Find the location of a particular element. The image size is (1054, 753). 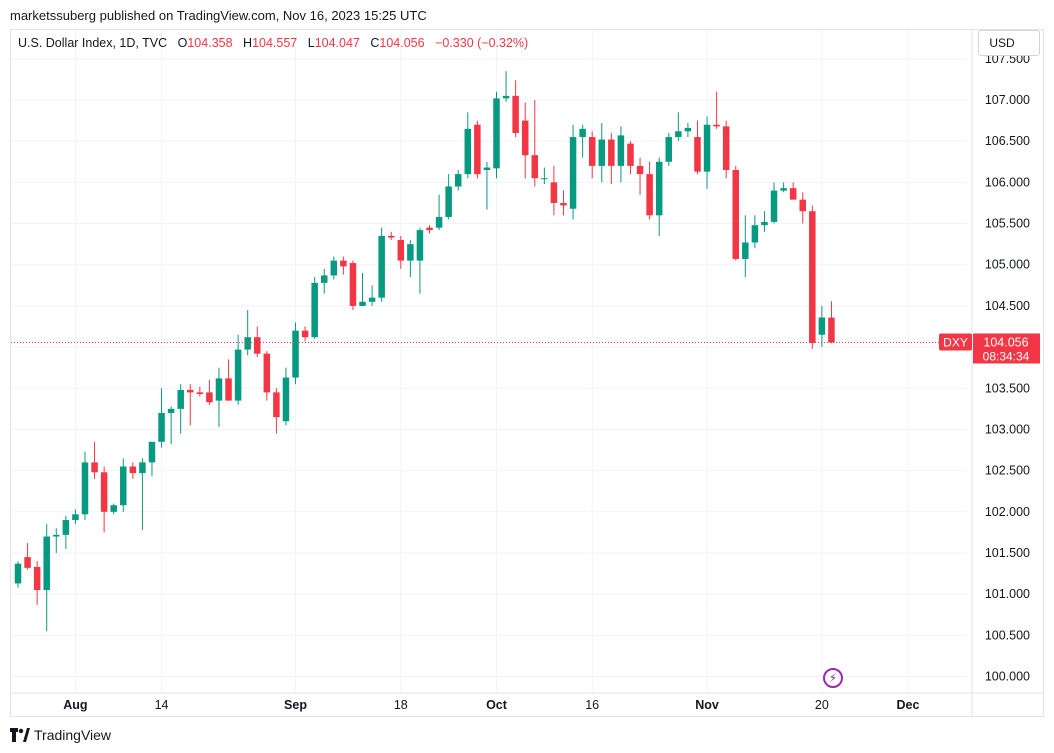

tradingview-logo-icon is located at coordinates (20, 735).